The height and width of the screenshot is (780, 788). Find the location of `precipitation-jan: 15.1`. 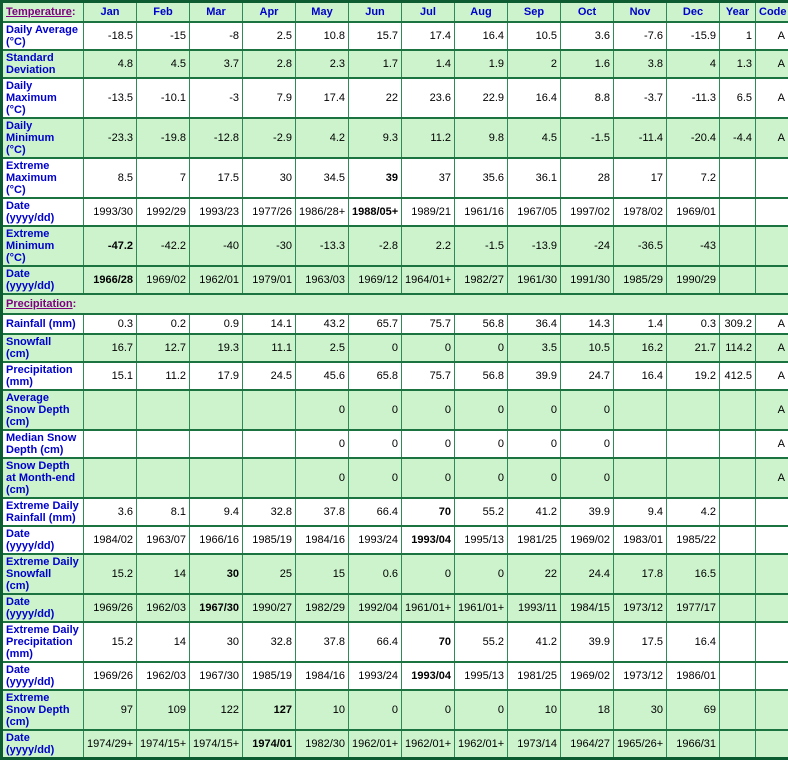

precipitation-jan: 15.1 is located at coordinates (110, 375).